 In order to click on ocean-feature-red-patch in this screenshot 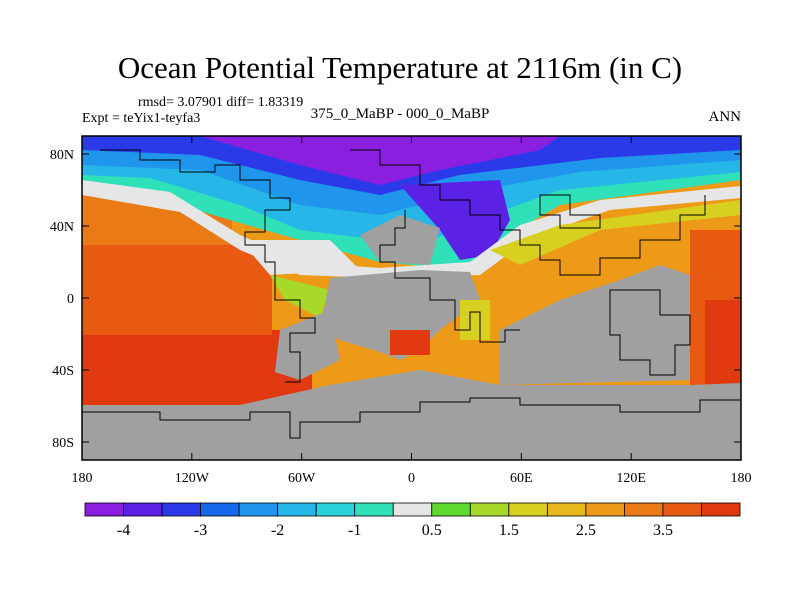, I will do `click(410, 342)`.